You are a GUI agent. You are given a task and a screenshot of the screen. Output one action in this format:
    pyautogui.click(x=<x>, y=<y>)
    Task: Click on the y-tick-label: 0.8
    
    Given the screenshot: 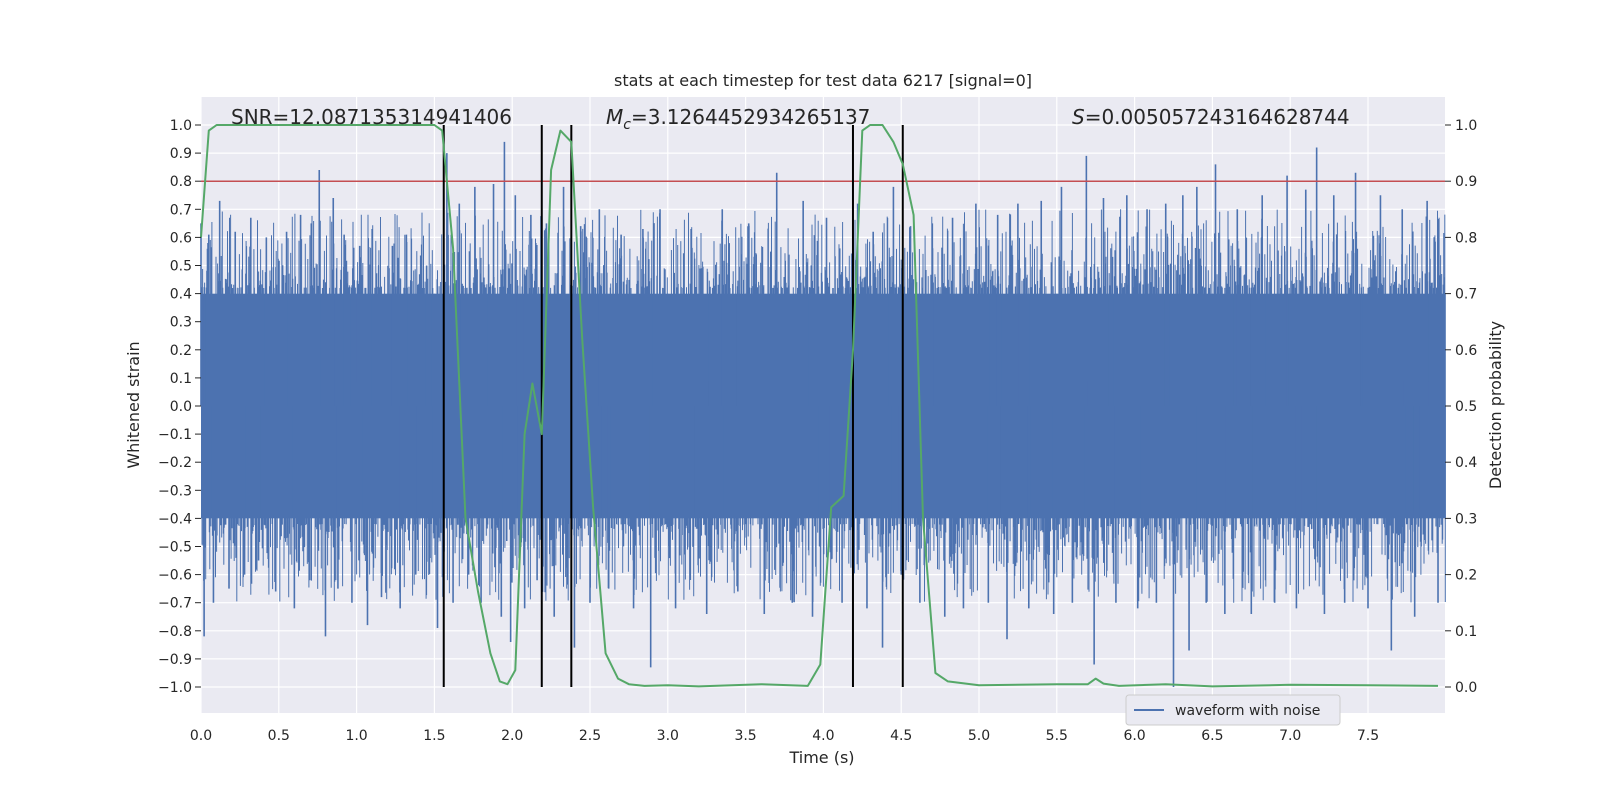 What is the action you would take?
    pyautogui.click(x=181, y=182)
    